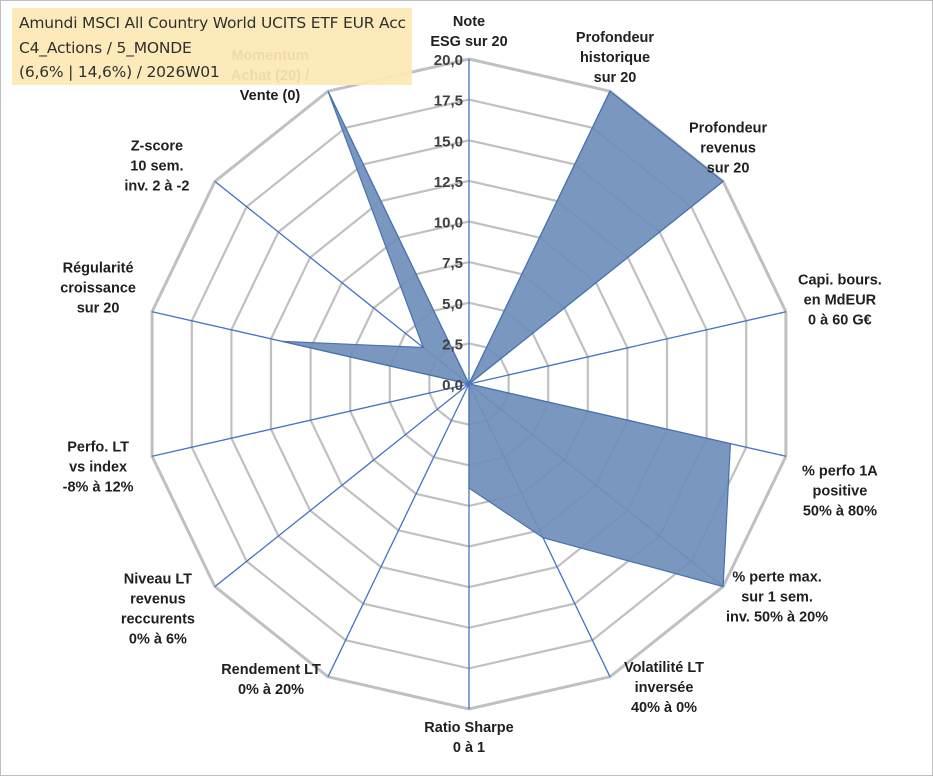 The image size is (933, 776). Describe the element at coordinates (615, 58) in the screenshot. I see `category-label: Profondeur historique sur 20` at that location.